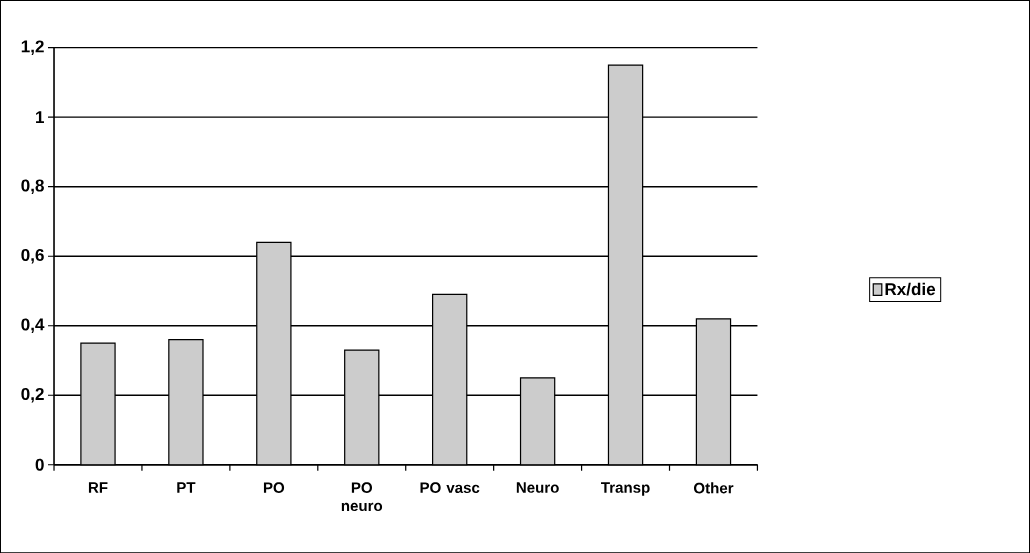 This screenshot has height=553, width=1030. What do you see at coordinates (32, 186) in the screenshot?
I see `y-tick-label: 0,8` at bounding box center [32, 186].